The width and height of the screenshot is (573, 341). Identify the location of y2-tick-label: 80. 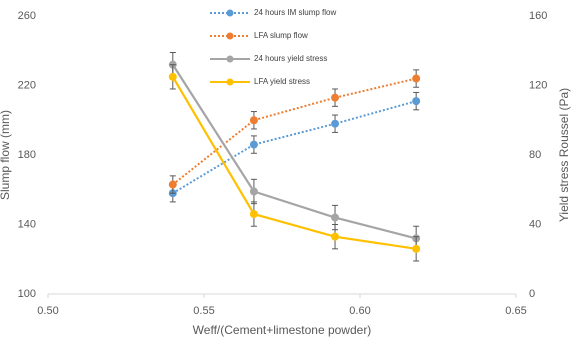
(535, 155).